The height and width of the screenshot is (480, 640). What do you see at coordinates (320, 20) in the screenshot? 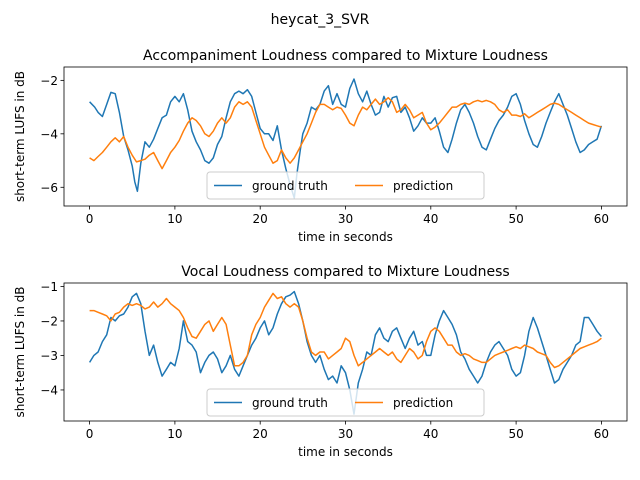
I see `figure-suptitle: heycat_3_SVR` at bounding box center [320, 20].